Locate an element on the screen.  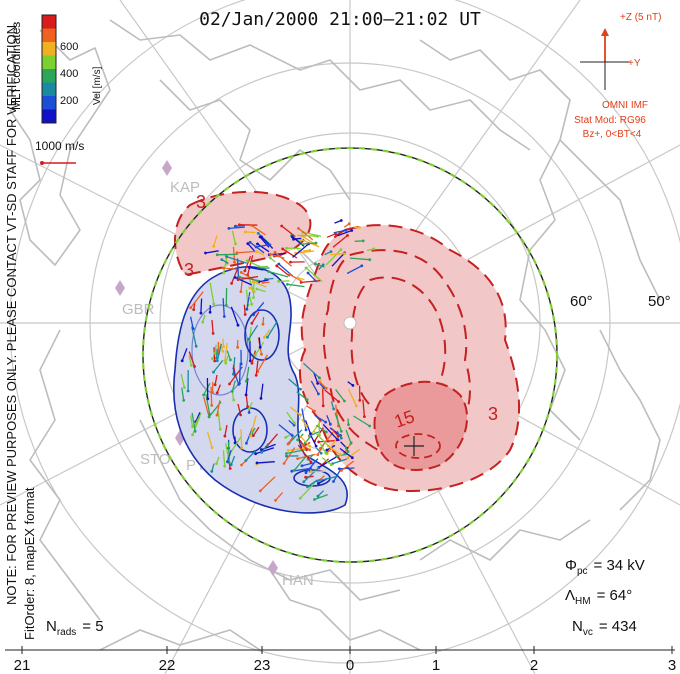
map-statistics: Φpc = 34 kV ΛHM = 64° Nvc = 434 Nrads = 5 is located at coordinates (345, 597).